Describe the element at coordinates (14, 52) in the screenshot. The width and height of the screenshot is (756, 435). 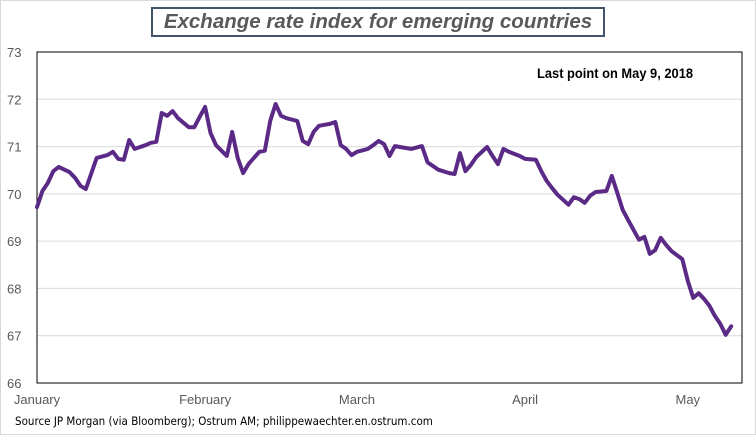
I see `y-tick-label: 73` at that location.